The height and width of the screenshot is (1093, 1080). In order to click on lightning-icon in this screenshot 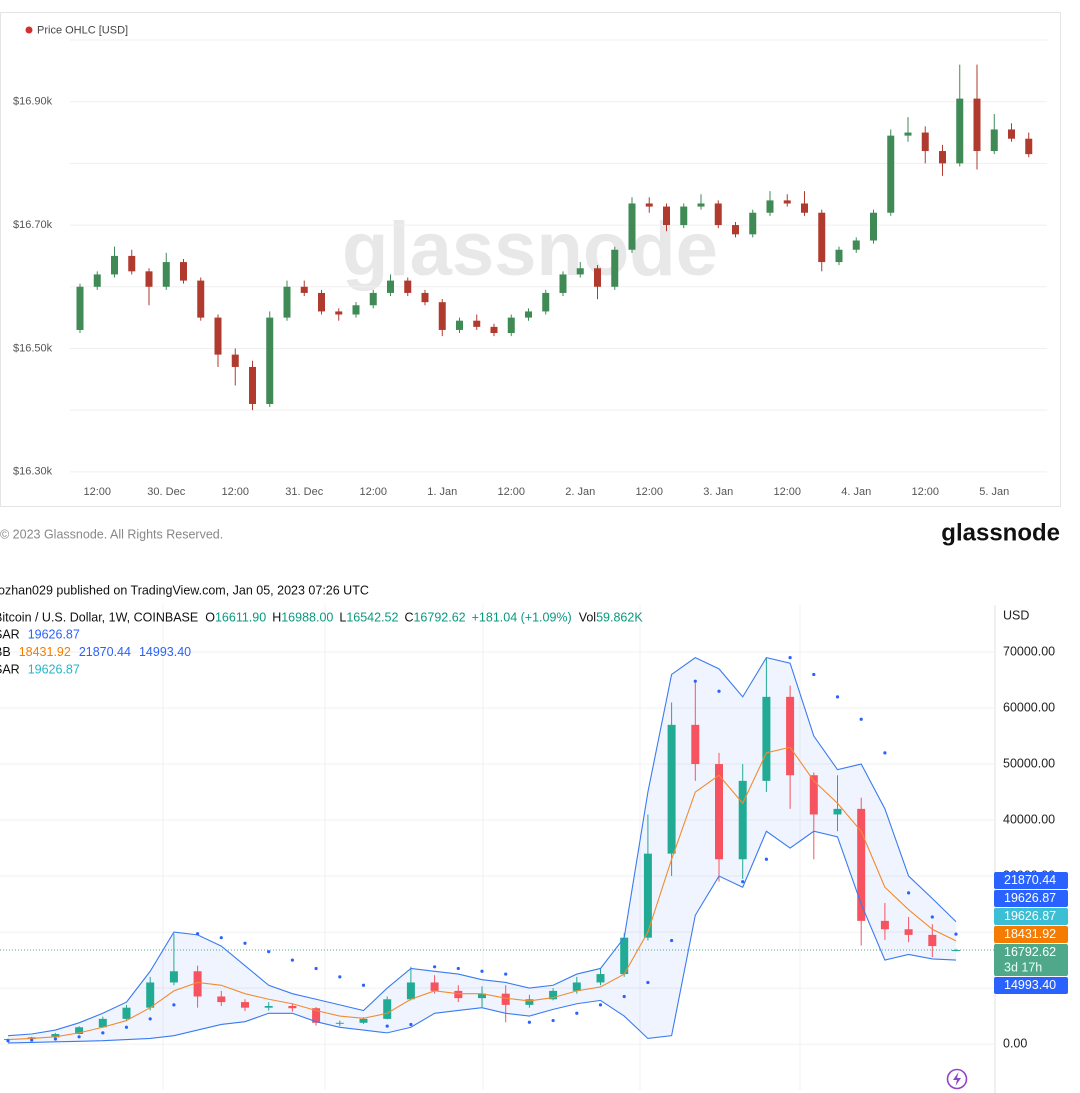, I will do `click(957, 1079)`.